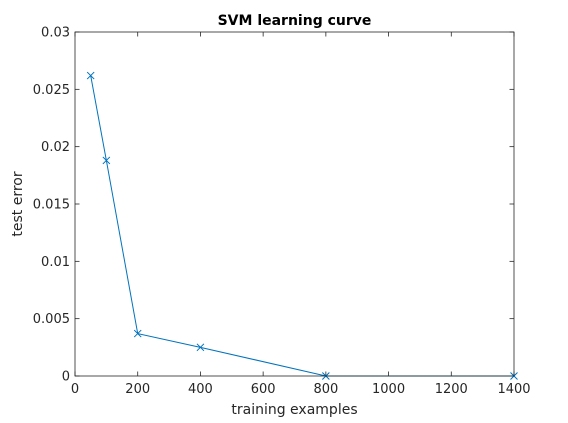  Describe the element at coordinates (51, 205) in the screenshot. I see `y-tick-label: 0.015` at that location.